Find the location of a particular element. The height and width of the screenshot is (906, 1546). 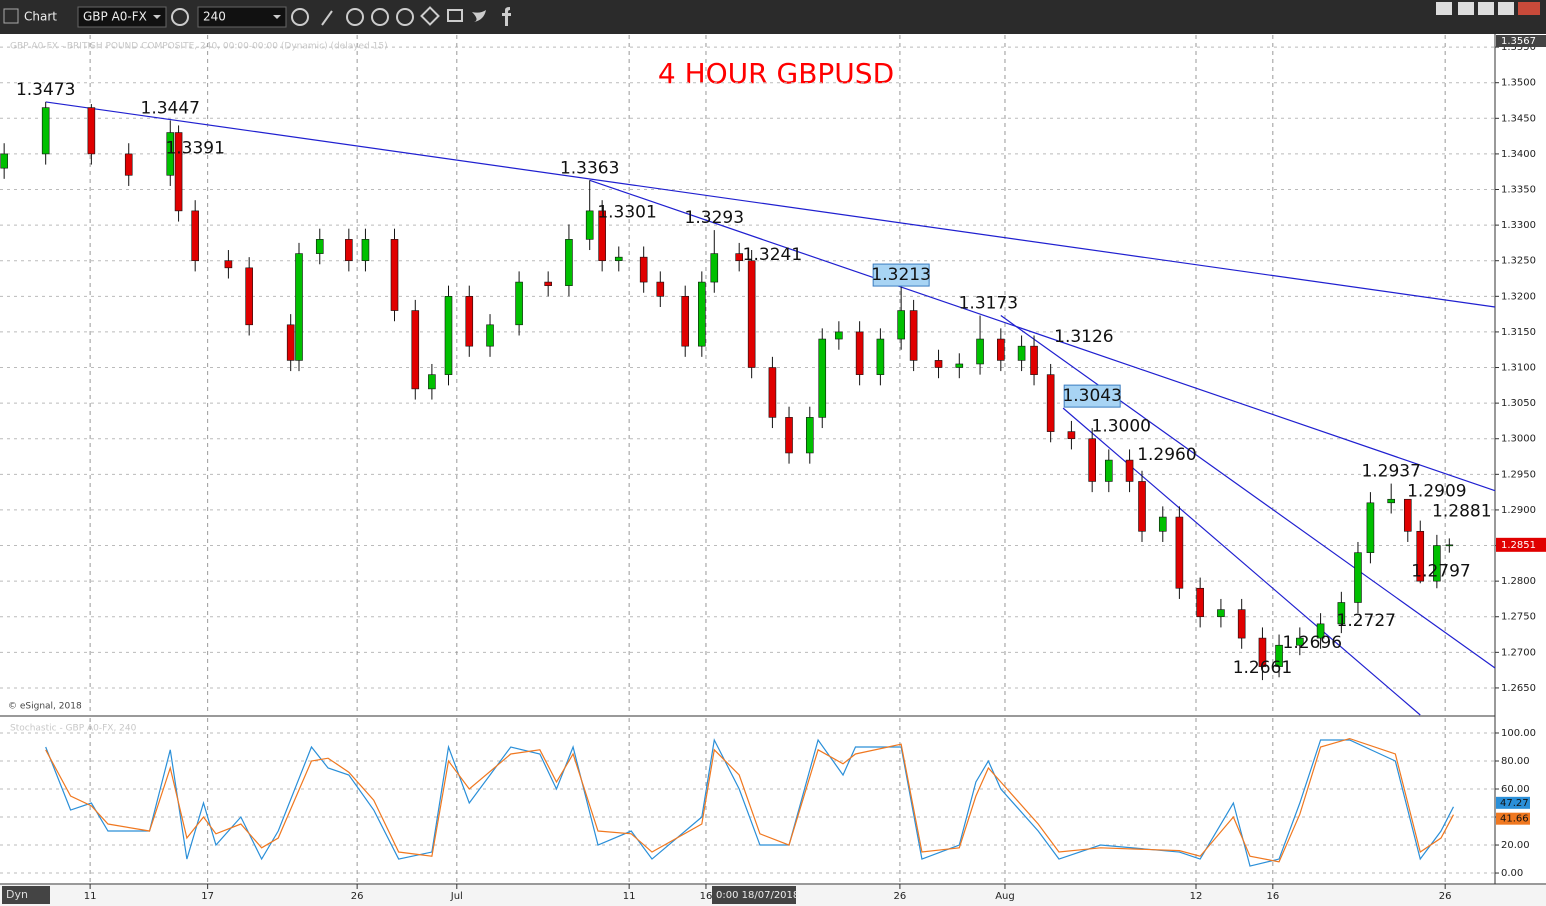

y-tick-label: 1.3300 is located at coordinates (1518, 225).